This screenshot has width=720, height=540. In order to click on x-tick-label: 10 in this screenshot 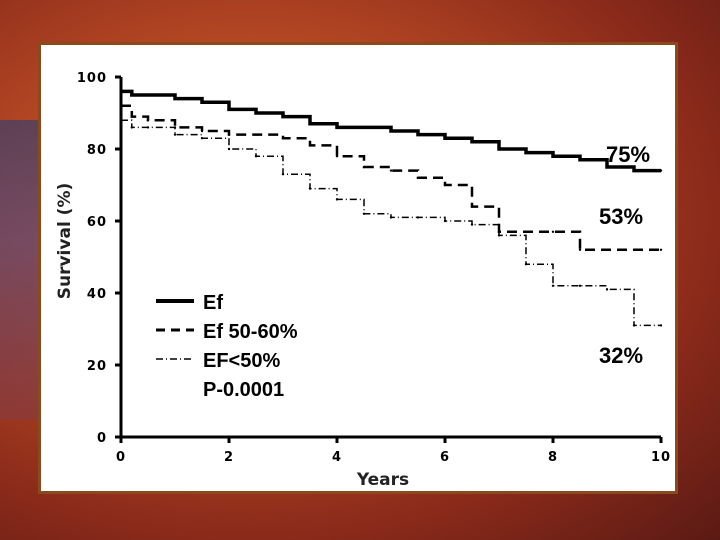, I will do `click(661, 457)`.